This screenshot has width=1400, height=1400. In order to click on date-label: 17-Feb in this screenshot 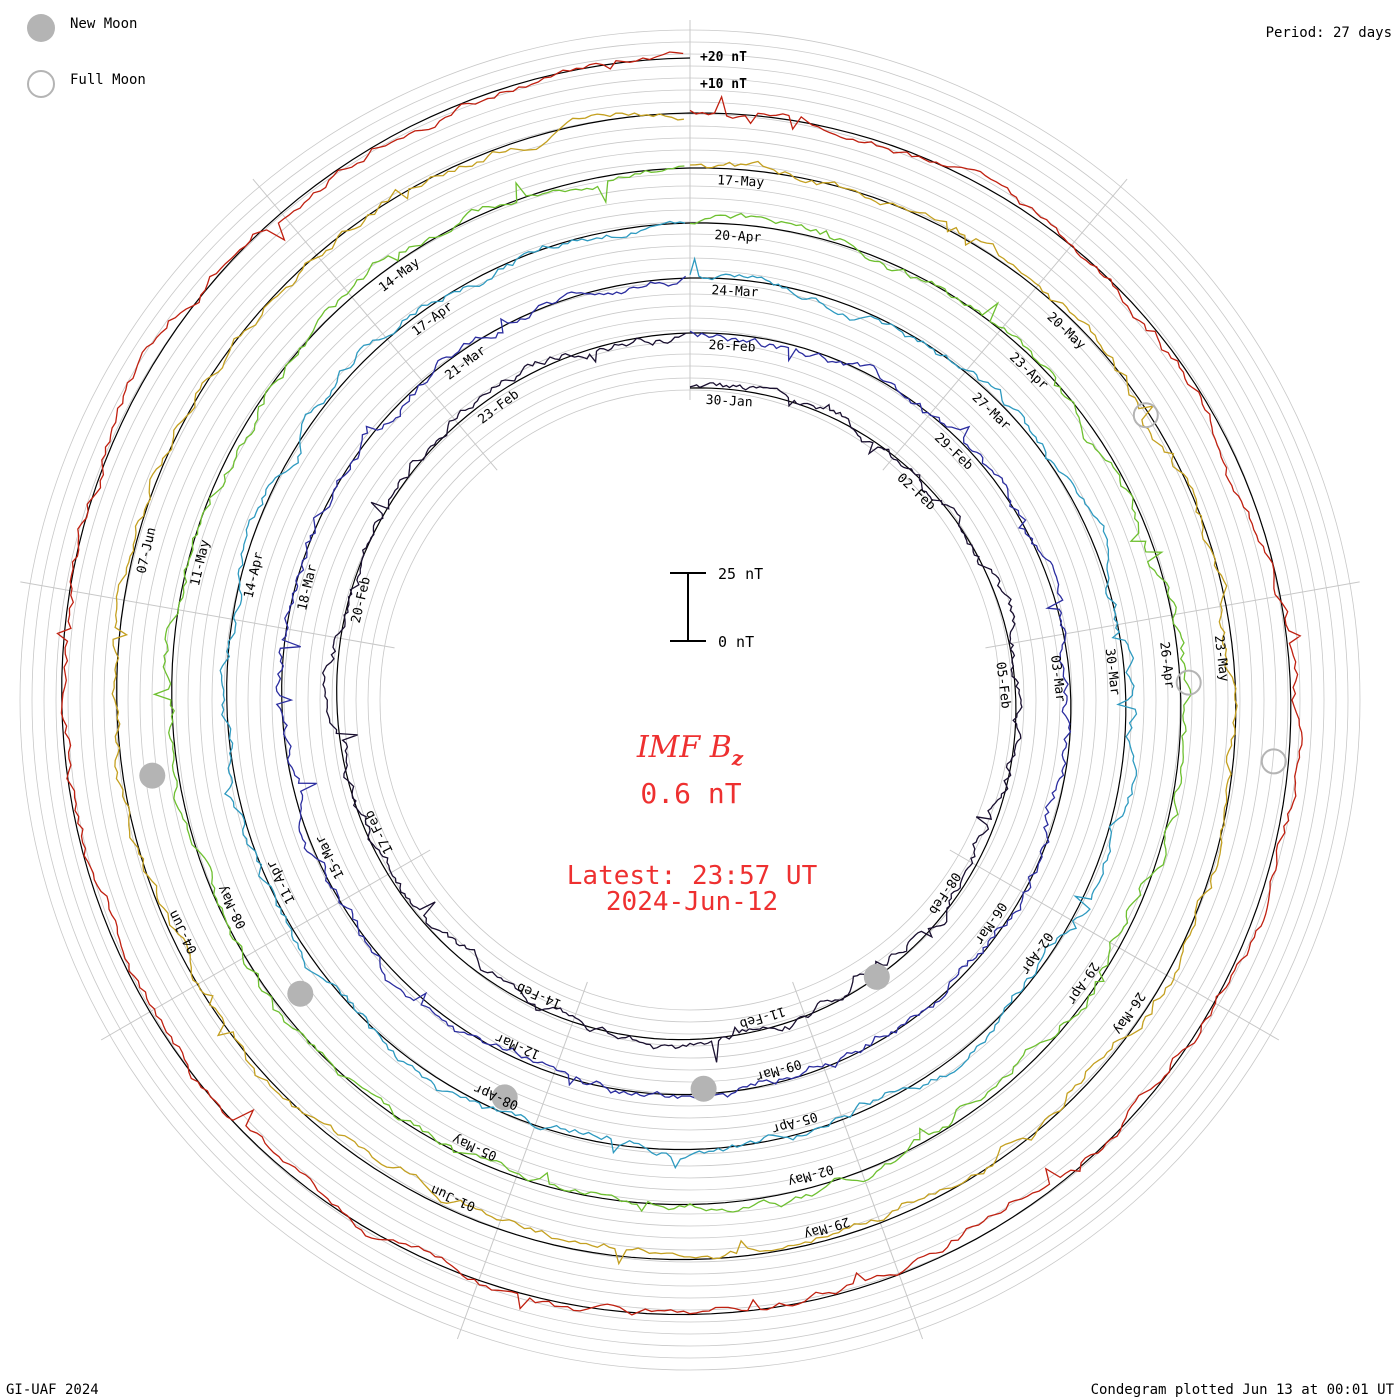, I will do `click(379, 831)`.